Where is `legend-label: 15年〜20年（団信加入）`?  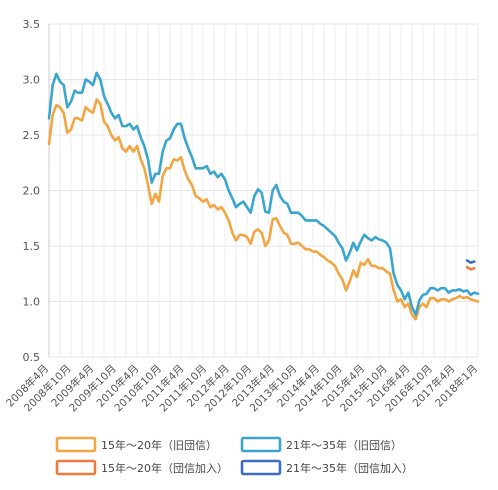 legend-label: 15年〜20年（団信加入） is located at coordinates (164, 468).